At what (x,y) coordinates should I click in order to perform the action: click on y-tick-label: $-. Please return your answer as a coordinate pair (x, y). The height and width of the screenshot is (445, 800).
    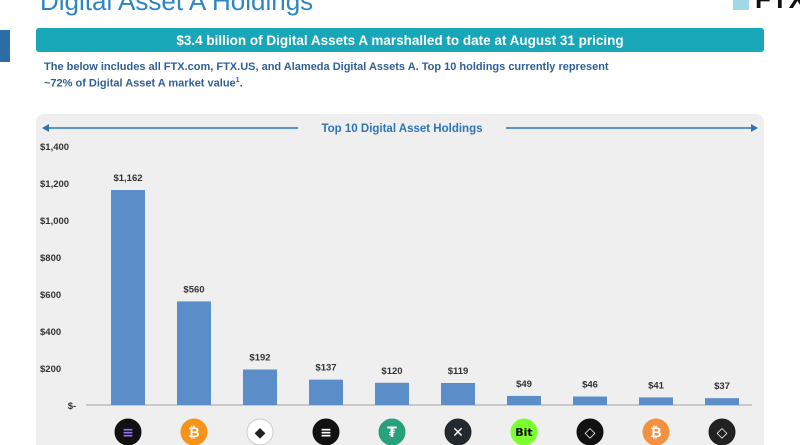
    Looking at the image, I should click on (72, 406).